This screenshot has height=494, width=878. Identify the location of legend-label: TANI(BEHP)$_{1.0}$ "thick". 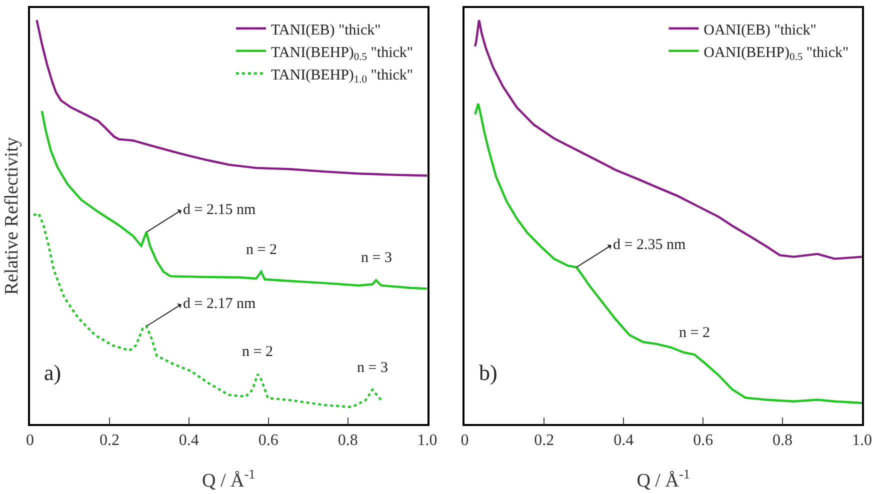
(342, 76).